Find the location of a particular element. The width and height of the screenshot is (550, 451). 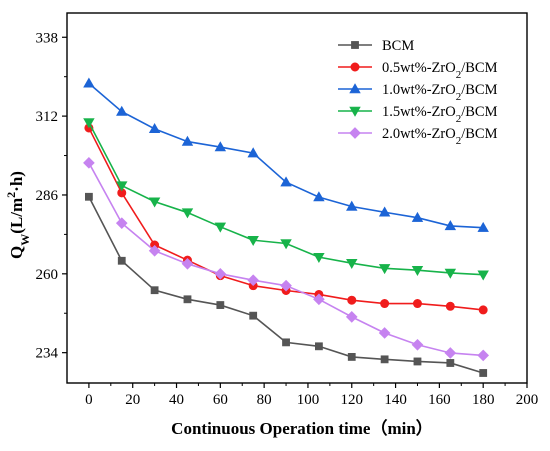

legend-item: 2.0wt%-ZrO2/BCM is located at coordinates (418, 136).